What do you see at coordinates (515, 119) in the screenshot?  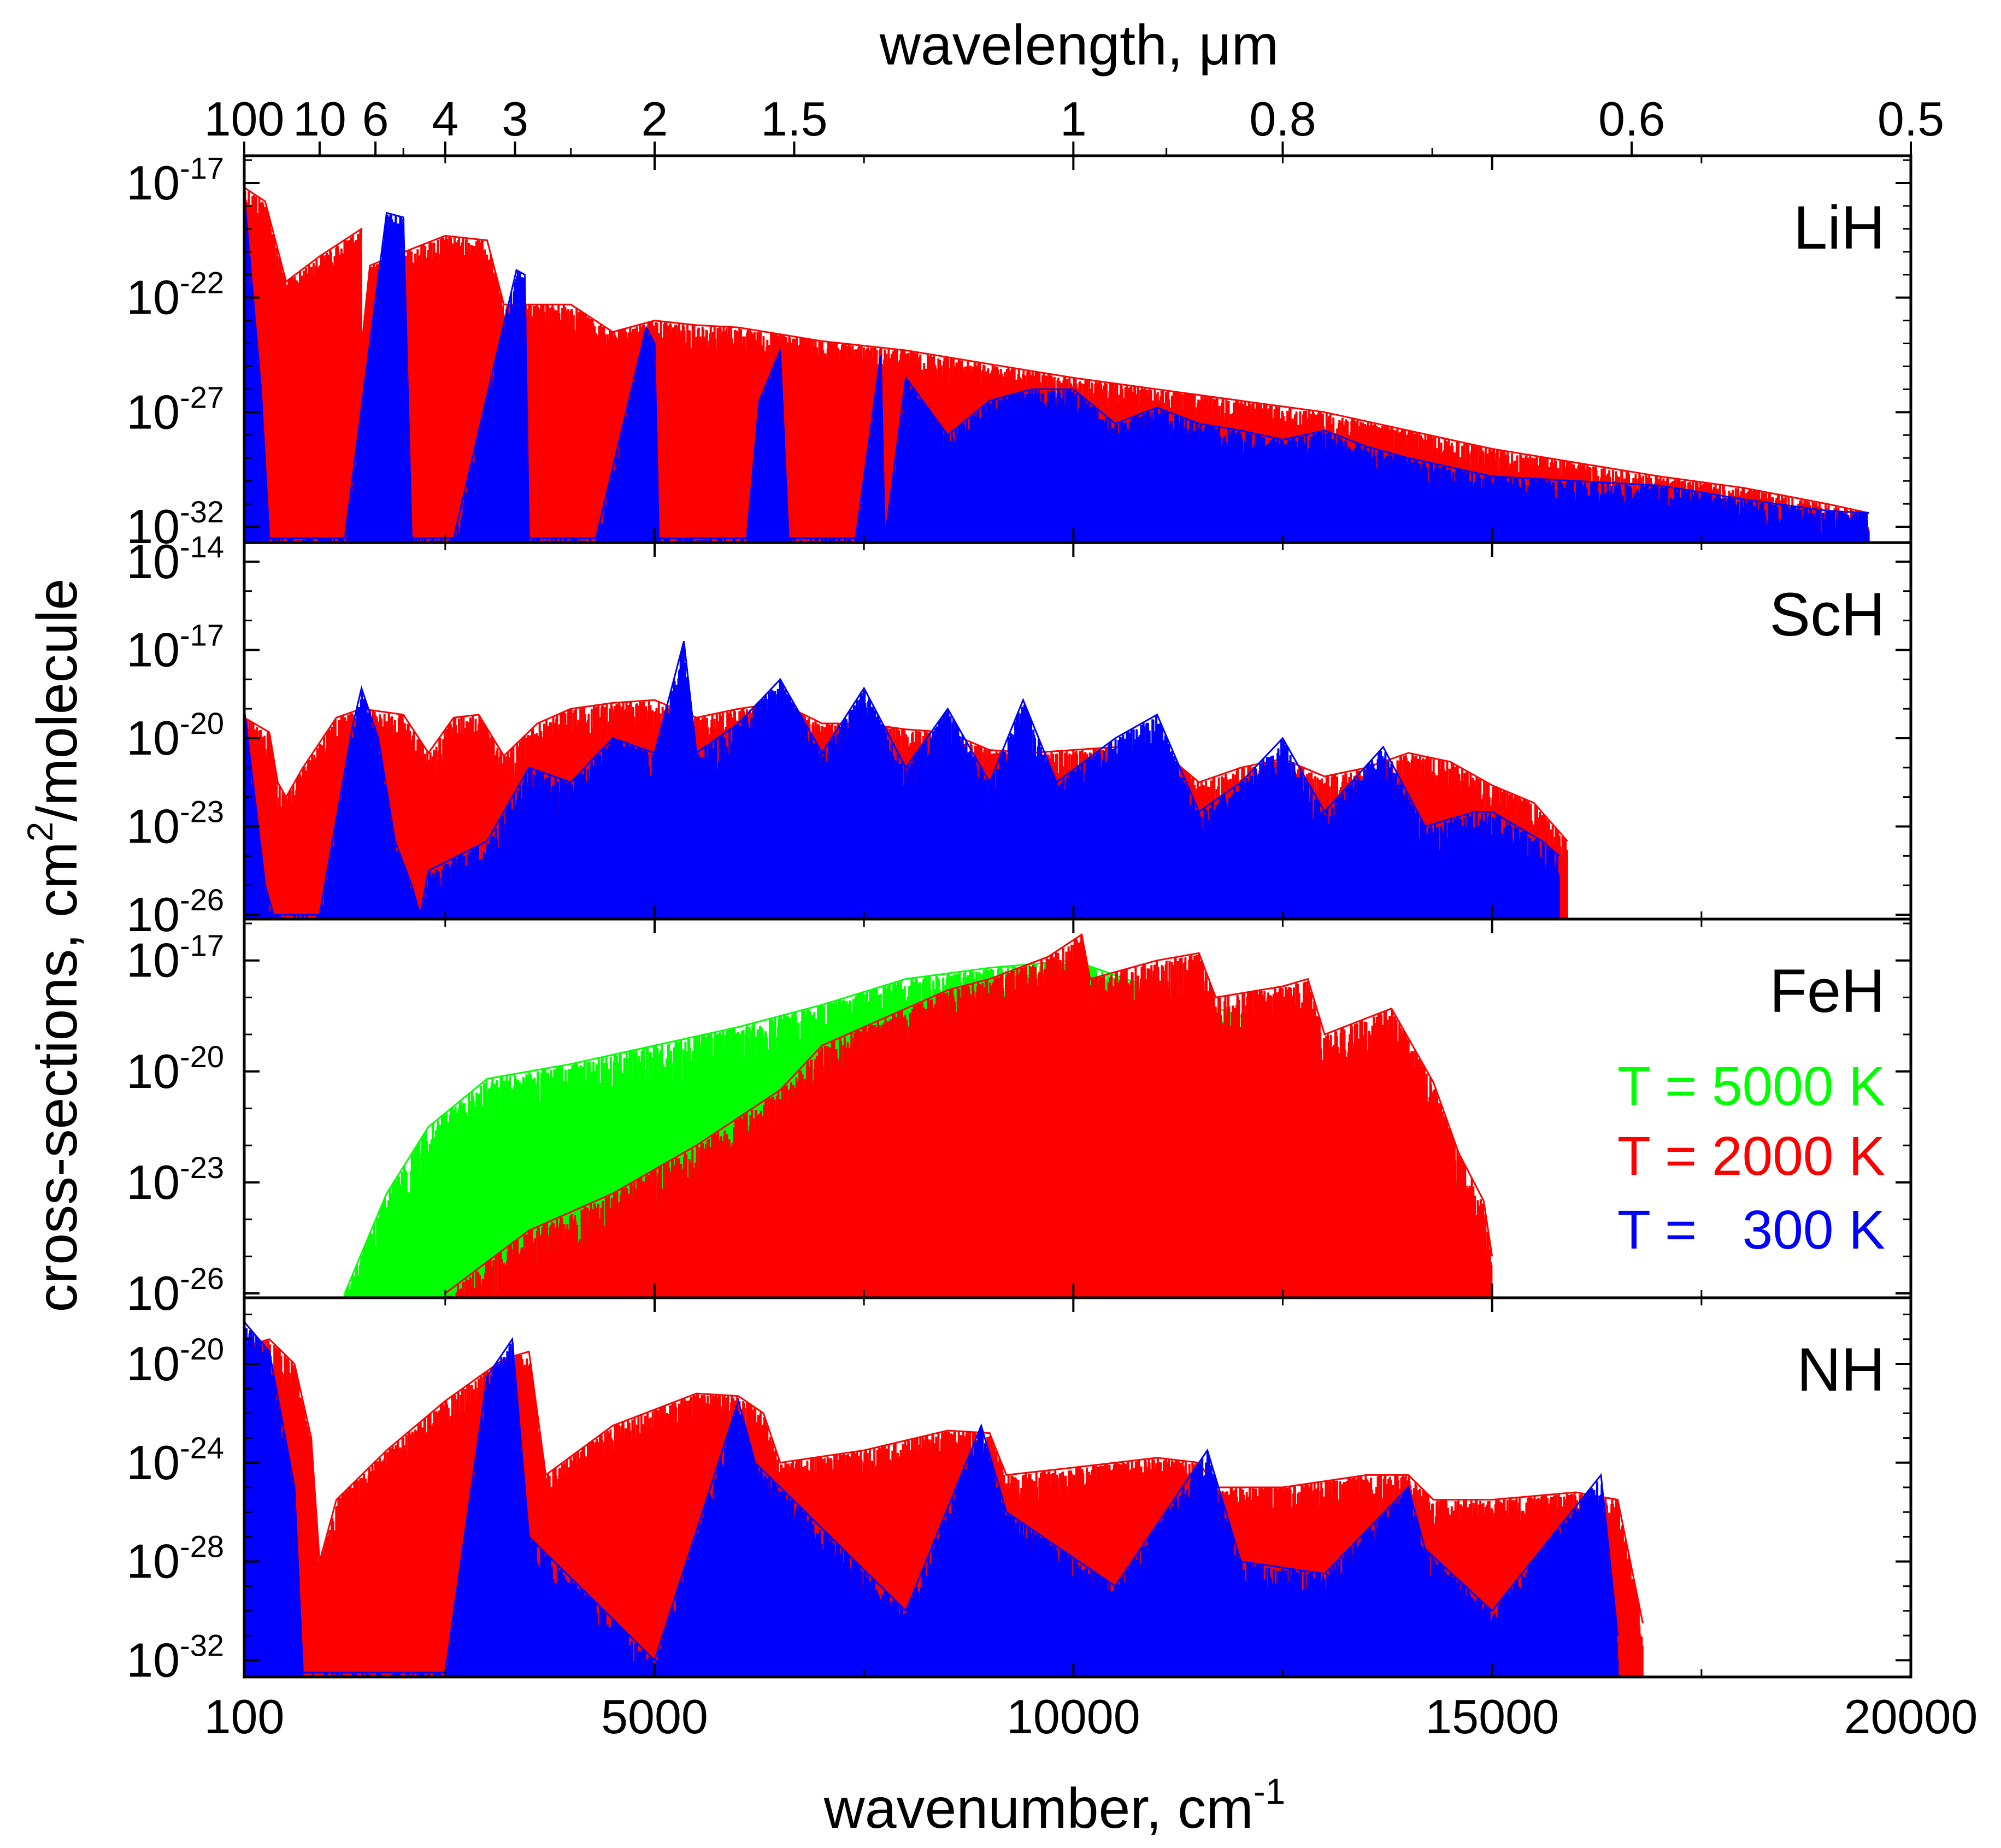 I see `top-tick-label: 3` at bounding box center [515, 119].